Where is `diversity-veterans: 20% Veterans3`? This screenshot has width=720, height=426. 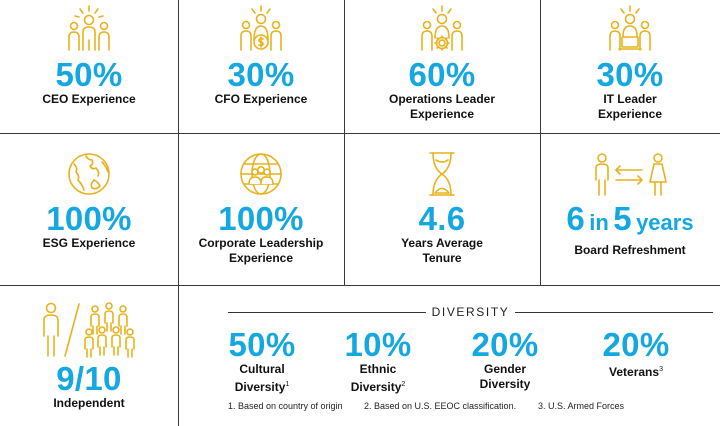 diversity-veterans: 20% Veterans3 is located at coordinates (636, 354).